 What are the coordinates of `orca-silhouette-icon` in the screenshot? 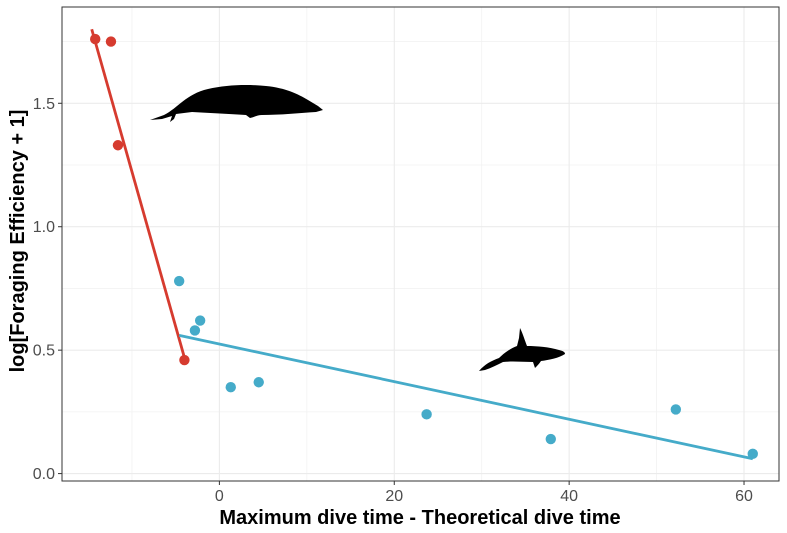 It's located at (522, 349).